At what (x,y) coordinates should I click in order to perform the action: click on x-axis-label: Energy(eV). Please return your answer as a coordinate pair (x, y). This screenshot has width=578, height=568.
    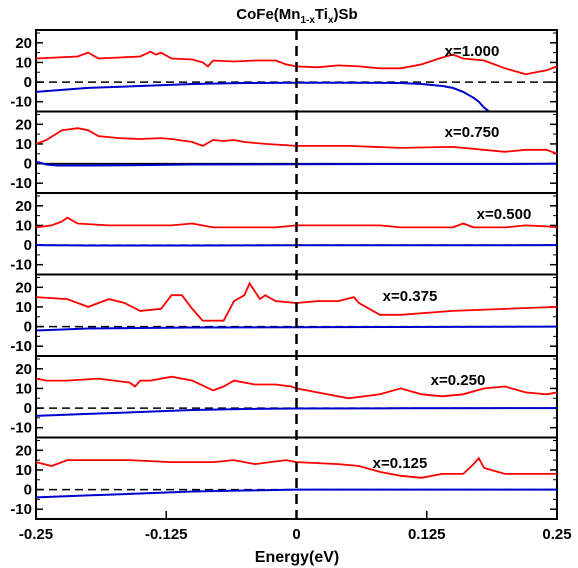
    Looking at the image, I should click on (297, 557).